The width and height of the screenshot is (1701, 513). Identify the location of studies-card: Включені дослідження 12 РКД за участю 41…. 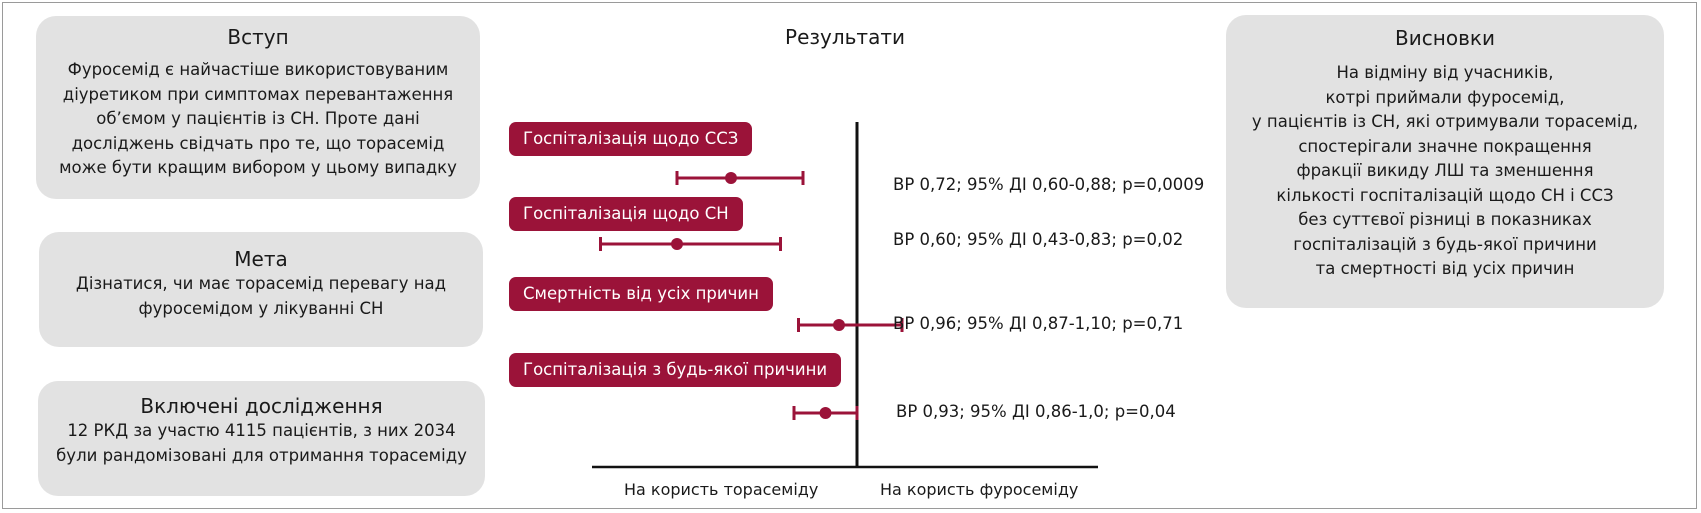
(261, 438).